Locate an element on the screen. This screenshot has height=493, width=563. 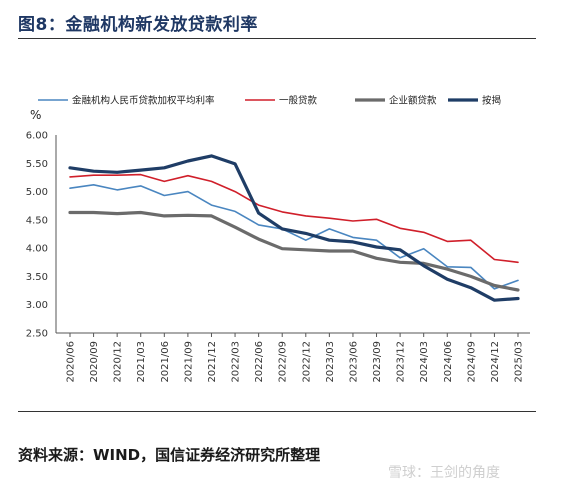
y-tick-label: 4.50 is located at coordinates (37, 220).